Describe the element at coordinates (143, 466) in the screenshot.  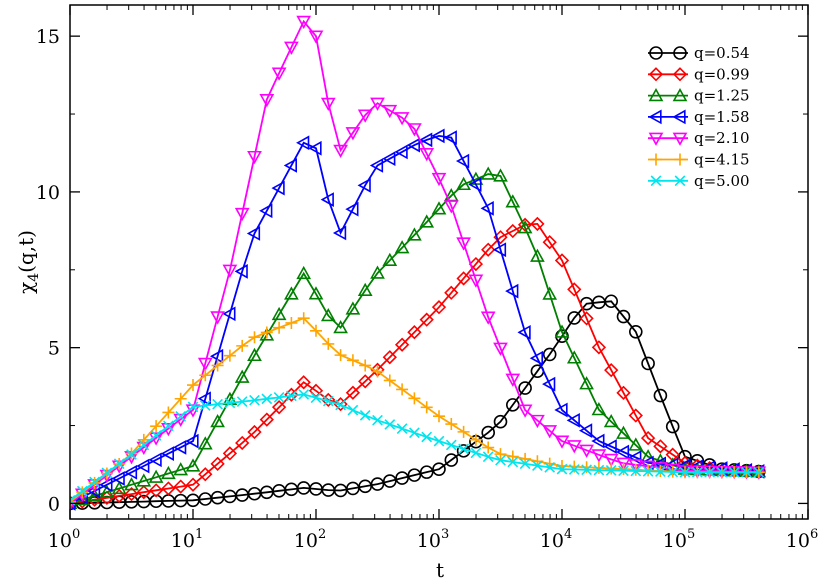
I see `data-point-q=1.58-6` at that location.